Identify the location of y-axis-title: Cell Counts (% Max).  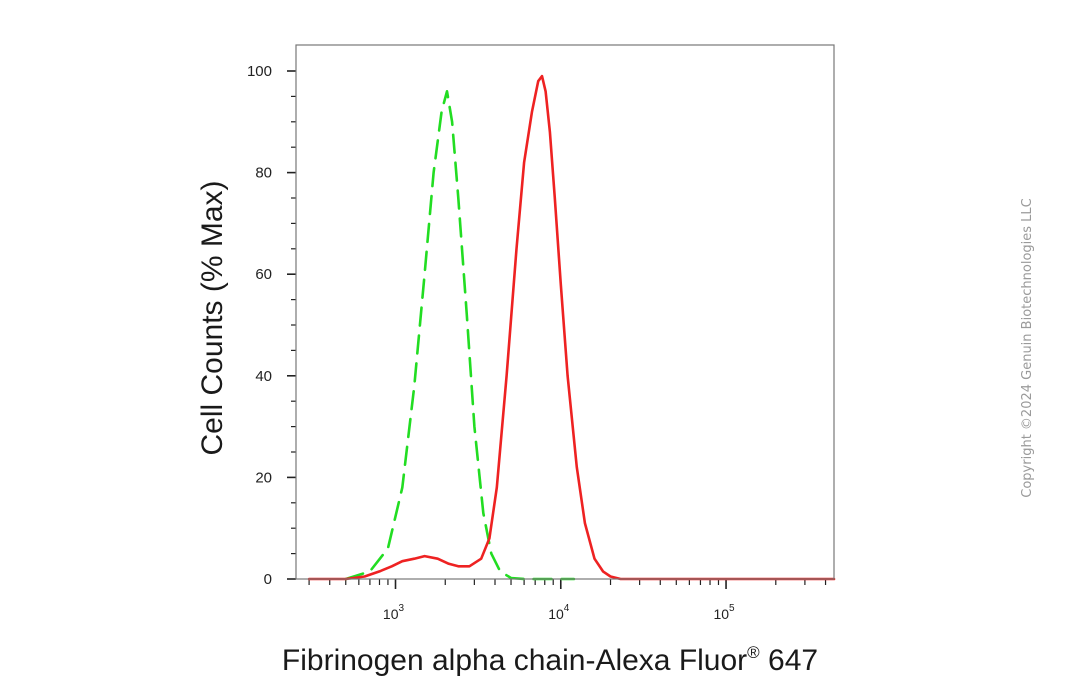
(212, 317).